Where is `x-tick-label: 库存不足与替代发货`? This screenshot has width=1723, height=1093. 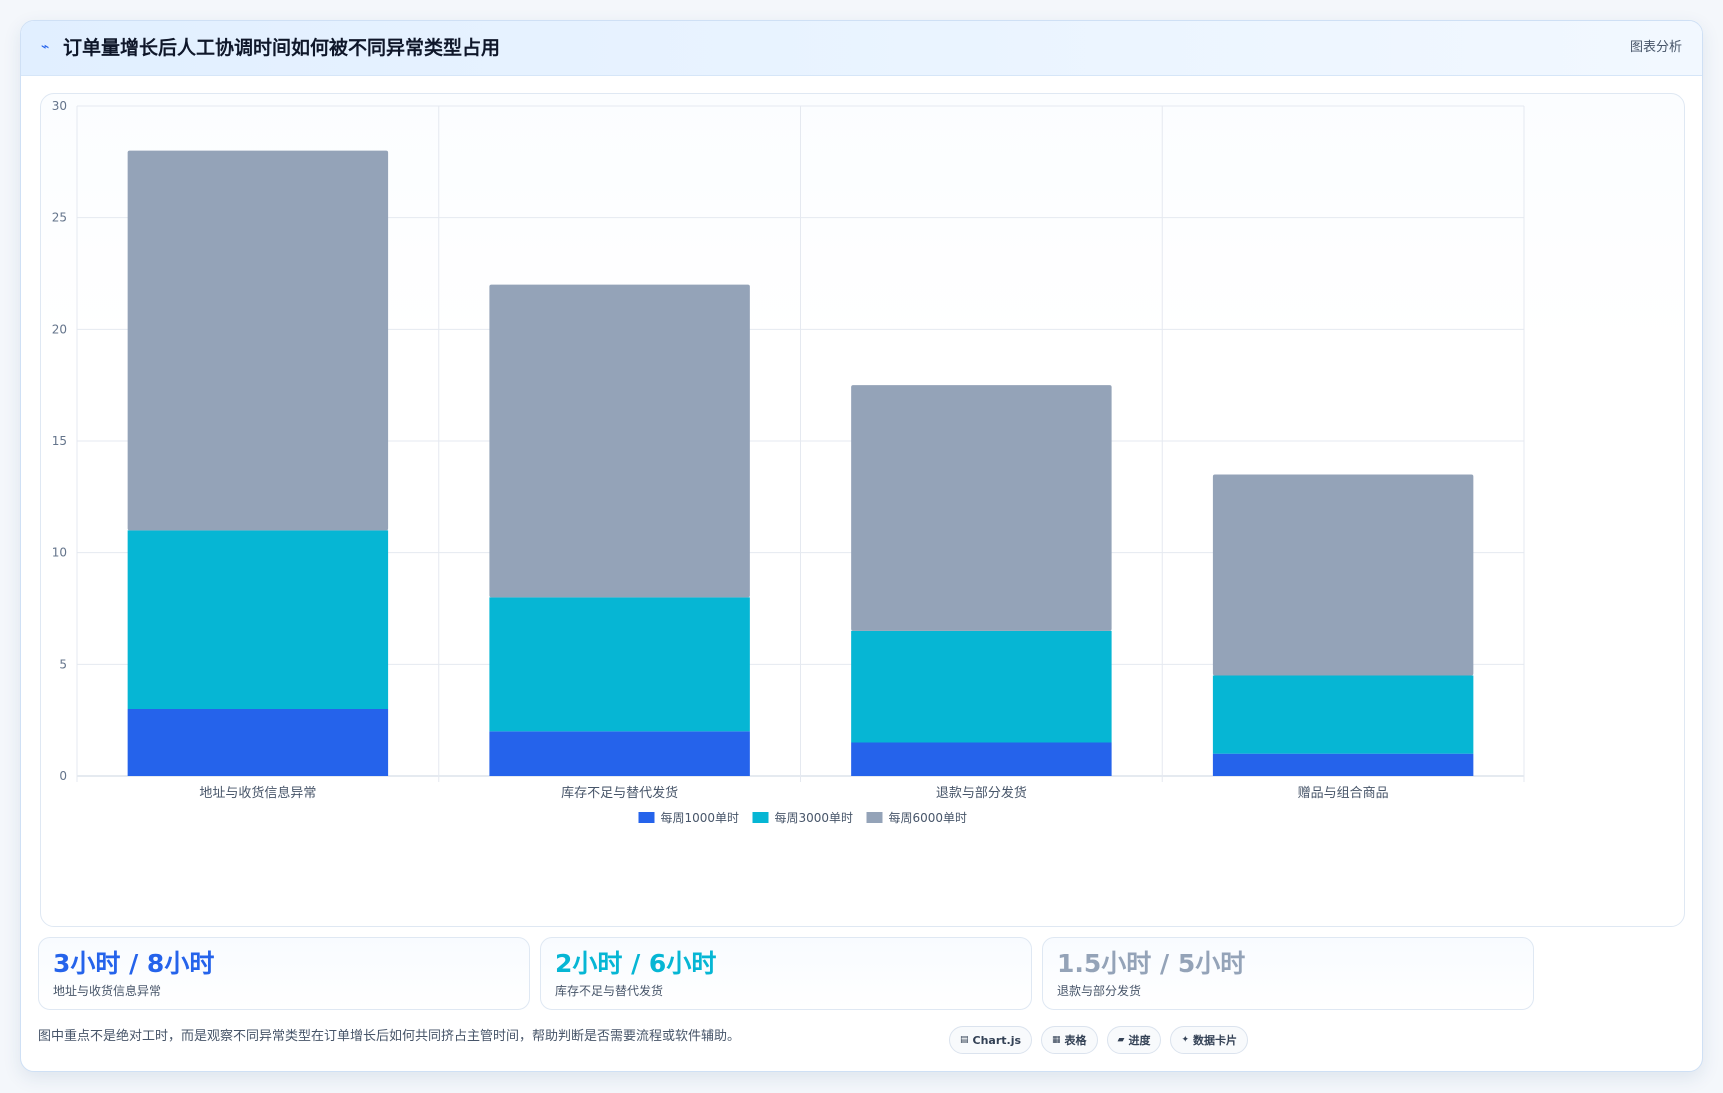
x-tick-label: 库存不足与替代发货 is located at coordinates (619, 793).